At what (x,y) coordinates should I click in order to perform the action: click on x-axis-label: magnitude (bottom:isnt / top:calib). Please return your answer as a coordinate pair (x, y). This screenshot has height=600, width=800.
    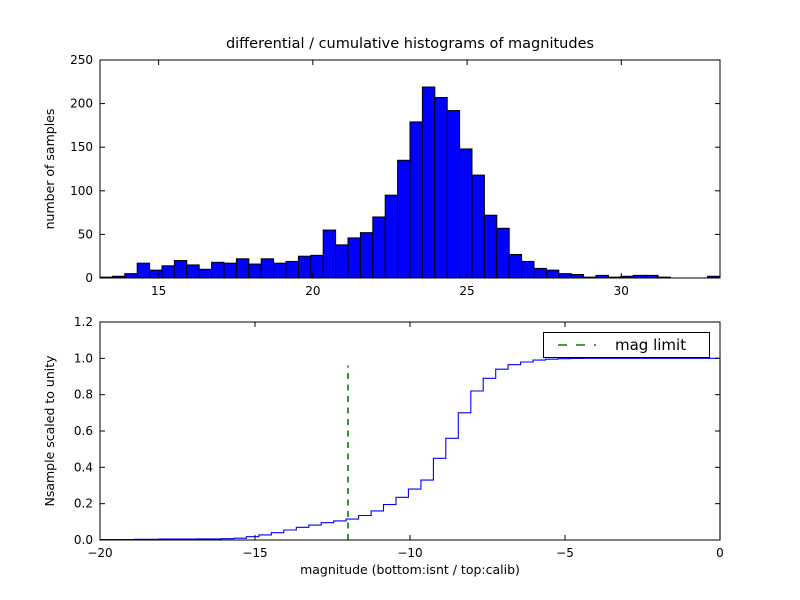
    Looking at the image, I should click on (410, 569).